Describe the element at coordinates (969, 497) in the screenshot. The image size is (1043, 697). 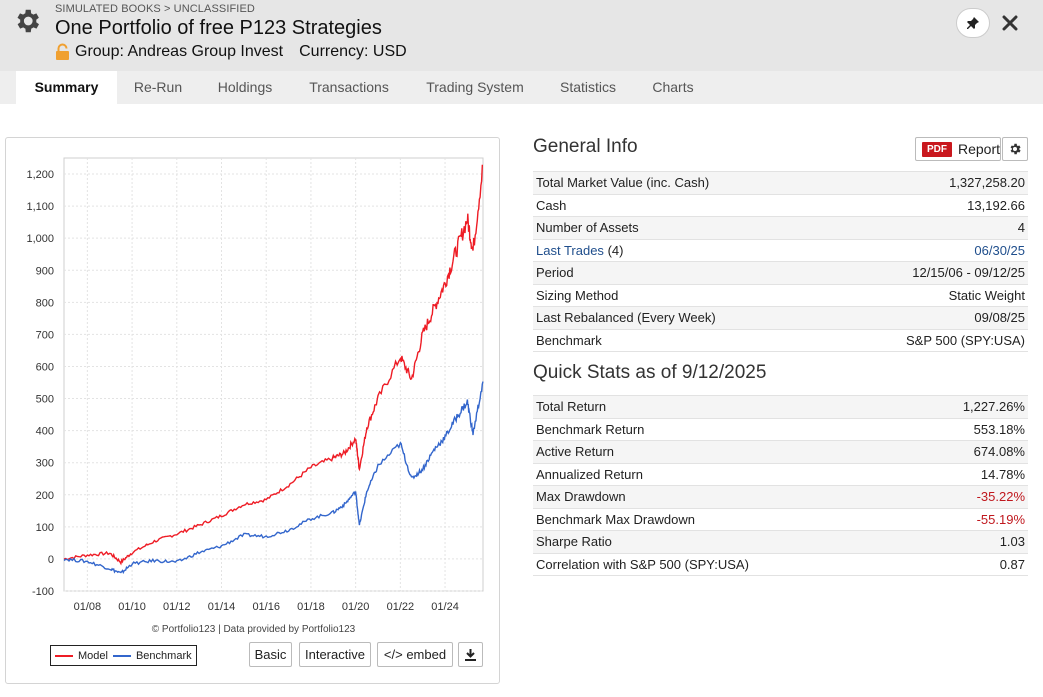
I see `row-value: -35.22%` at that location.